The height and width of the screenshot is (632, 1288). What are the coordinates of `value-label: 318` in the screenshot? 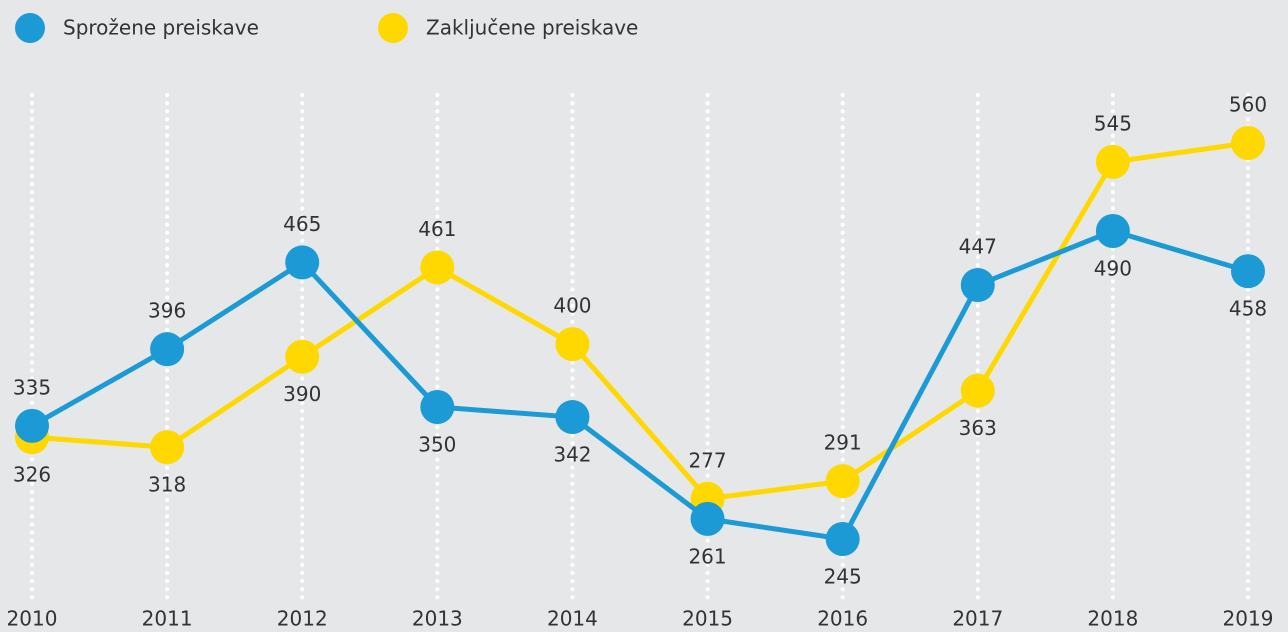 It's located at (167, 485).